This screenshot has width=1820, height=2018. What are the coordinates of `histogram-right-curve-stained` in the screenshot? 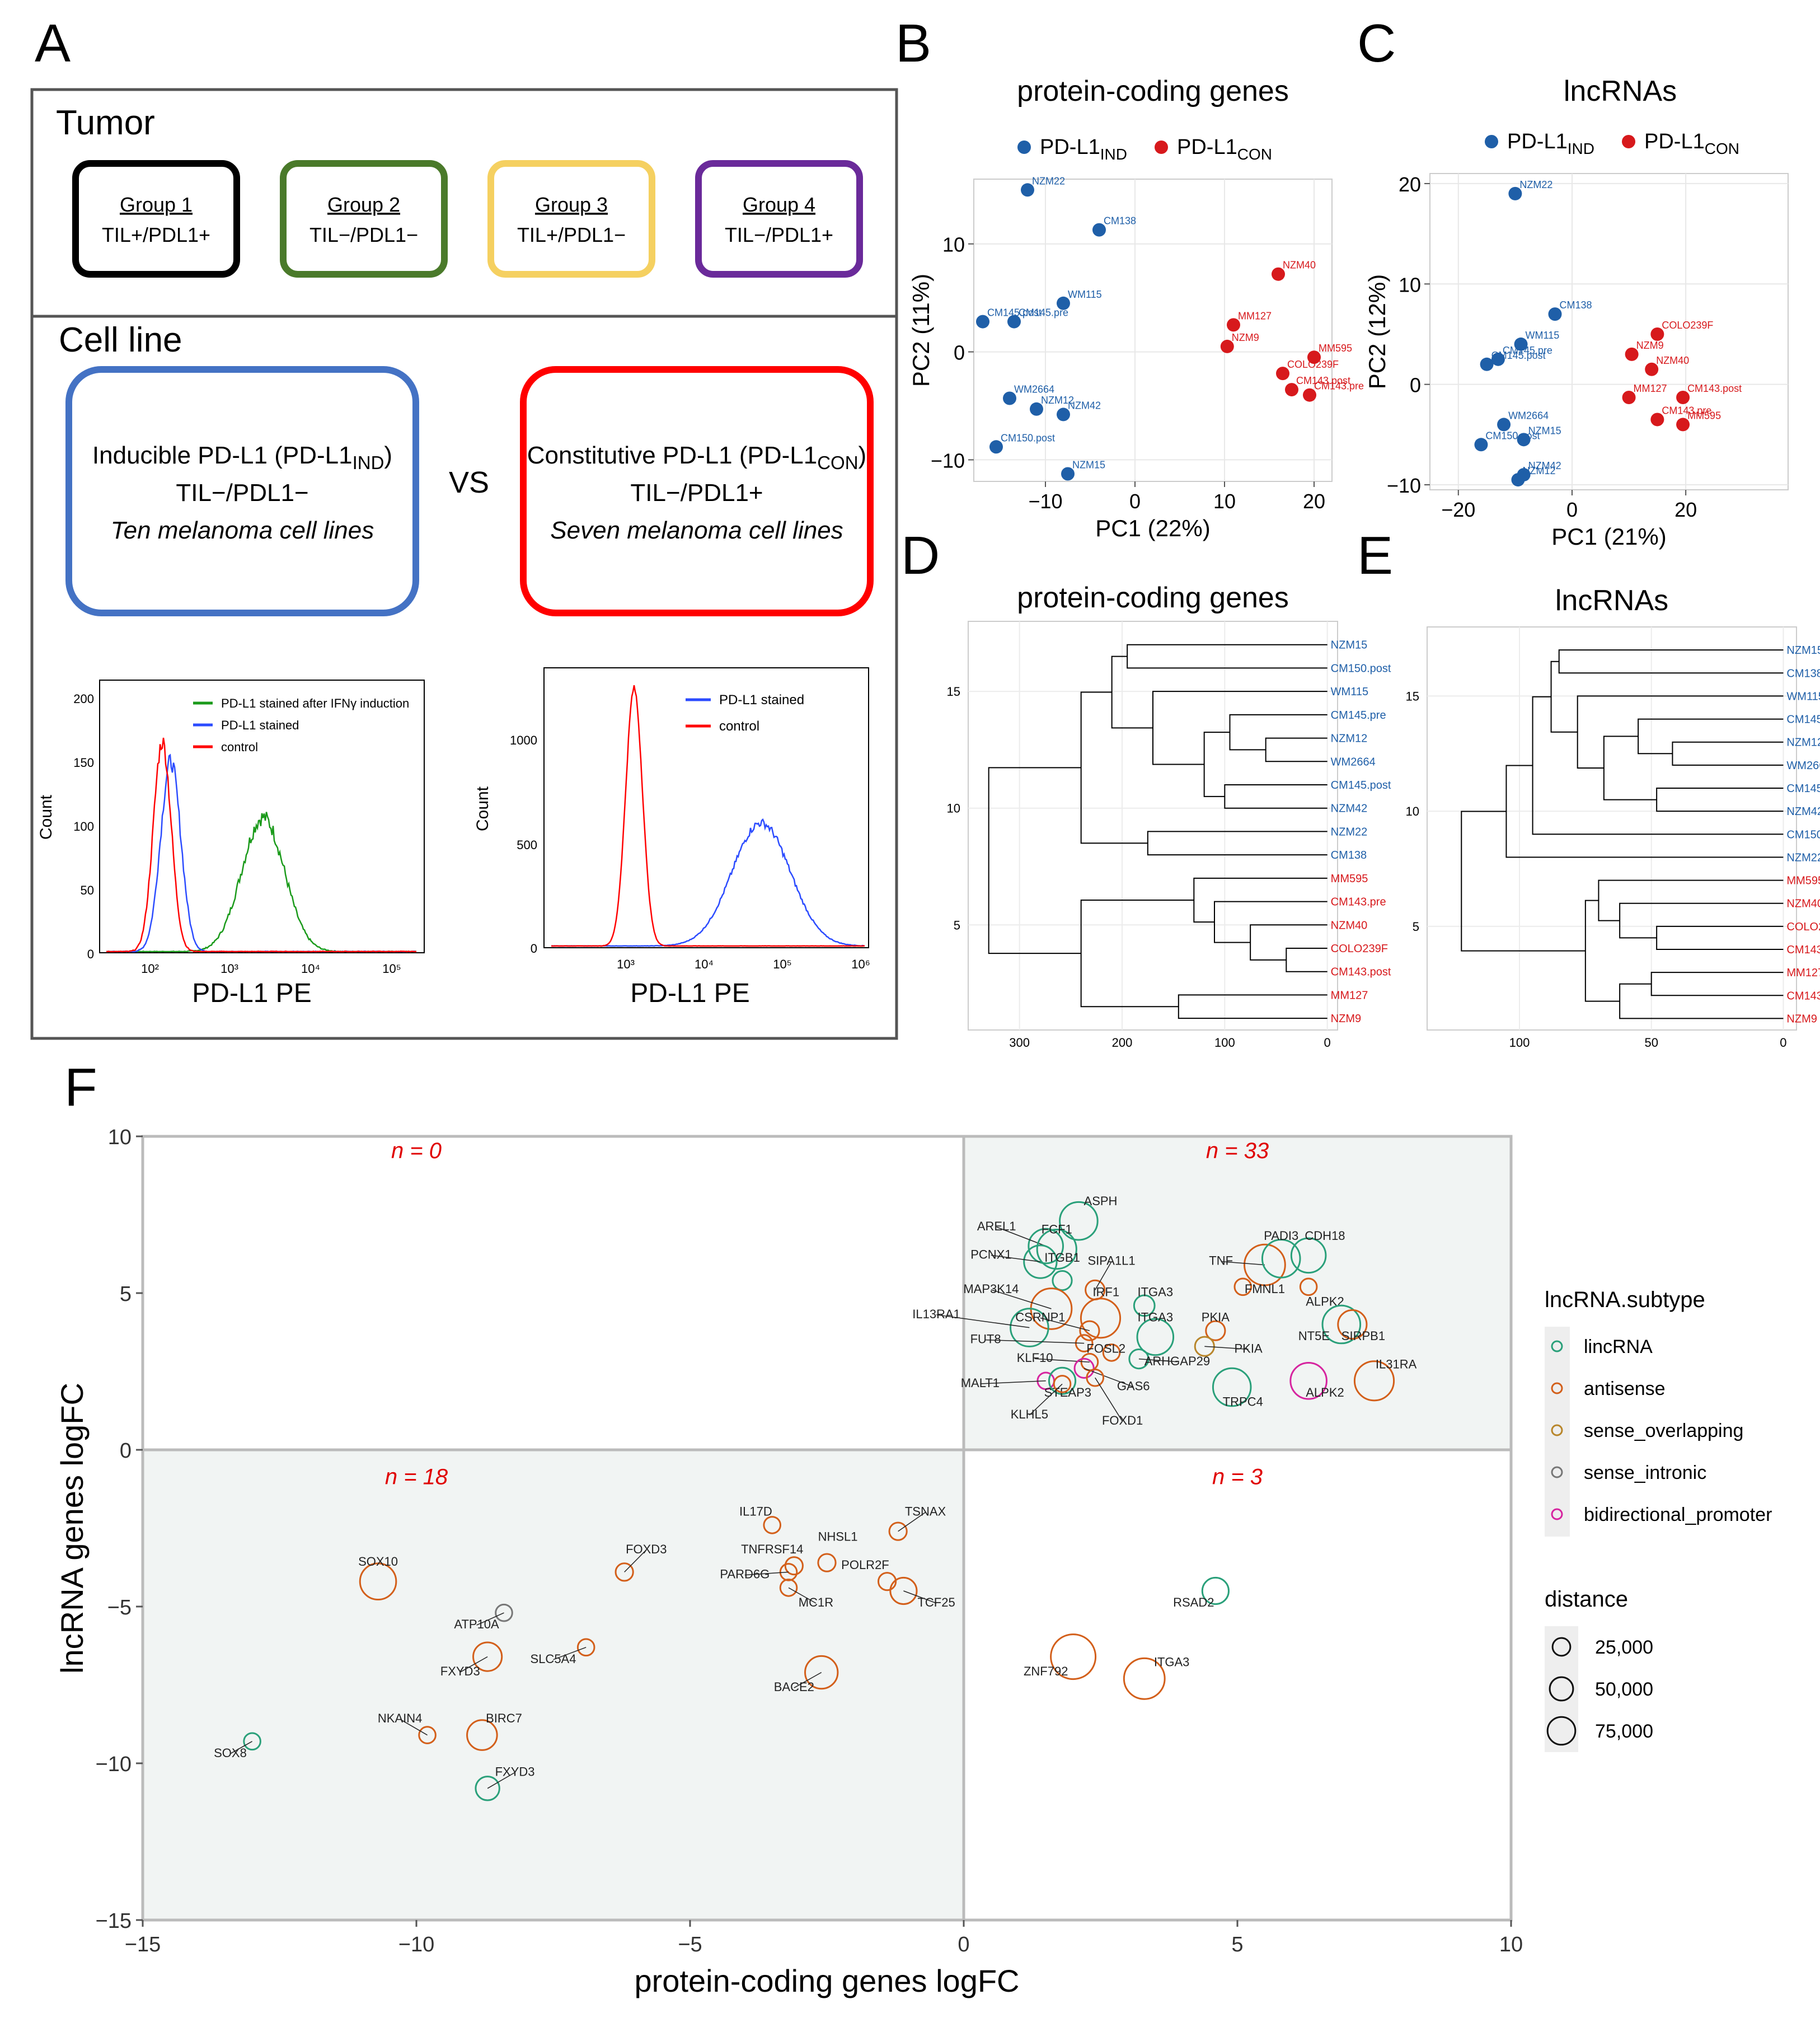 It's located at (708, 882).